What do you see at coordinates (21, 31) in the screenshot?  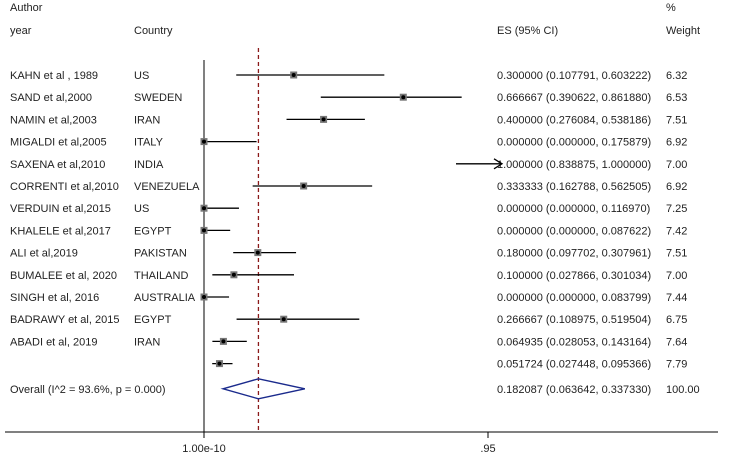 I see `header-year: year` at bounding box center [21, 31].